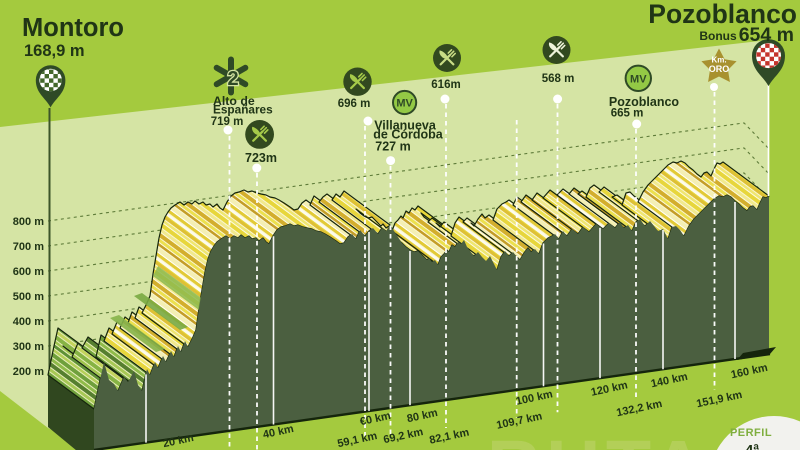  Describe the element at coordinates (261, 158) in the screenshot. I see `svg-text: 723m` at that location.